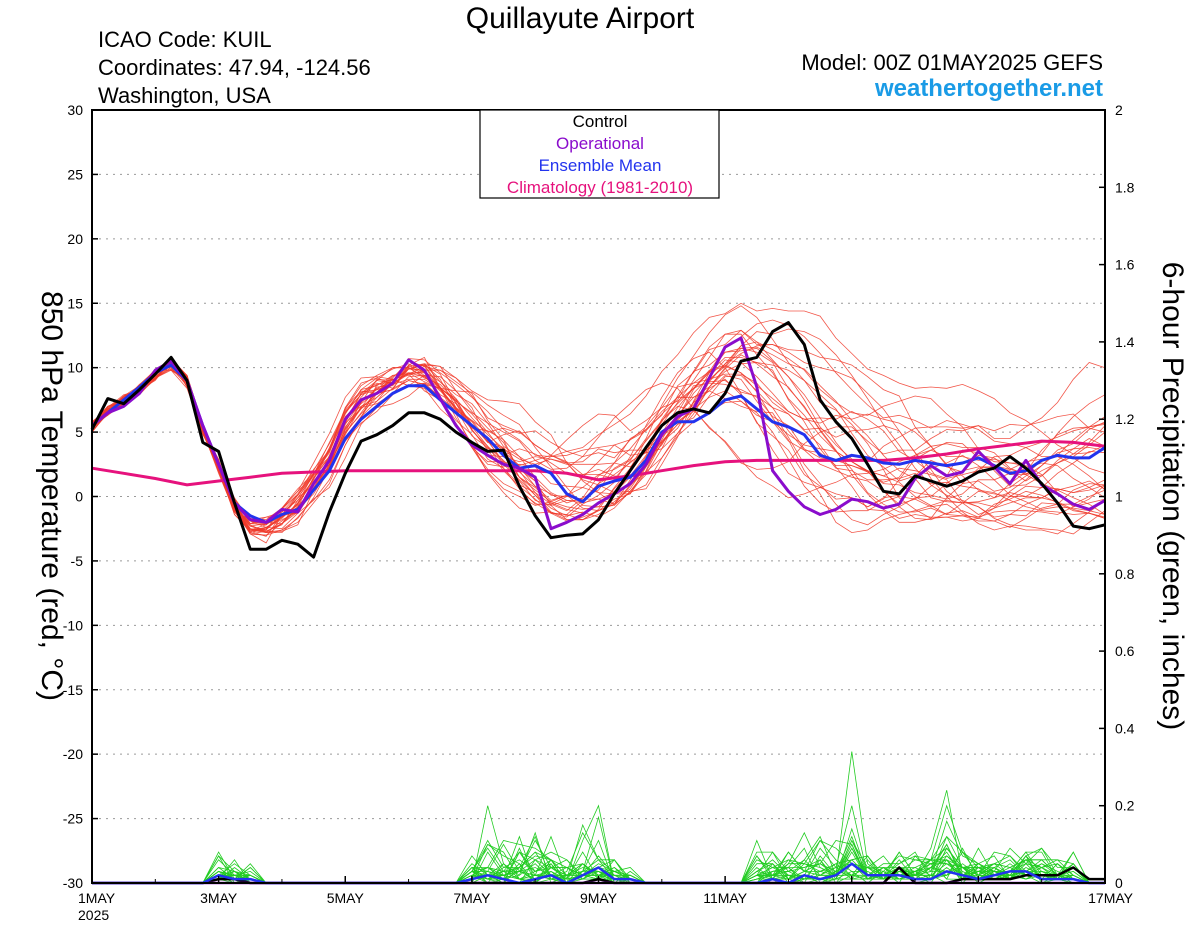  What do you see at coordinates (1125, 574) in the screenshot?
I see `y2-tick-label: 0.8` at bounding box center [1125, 574].